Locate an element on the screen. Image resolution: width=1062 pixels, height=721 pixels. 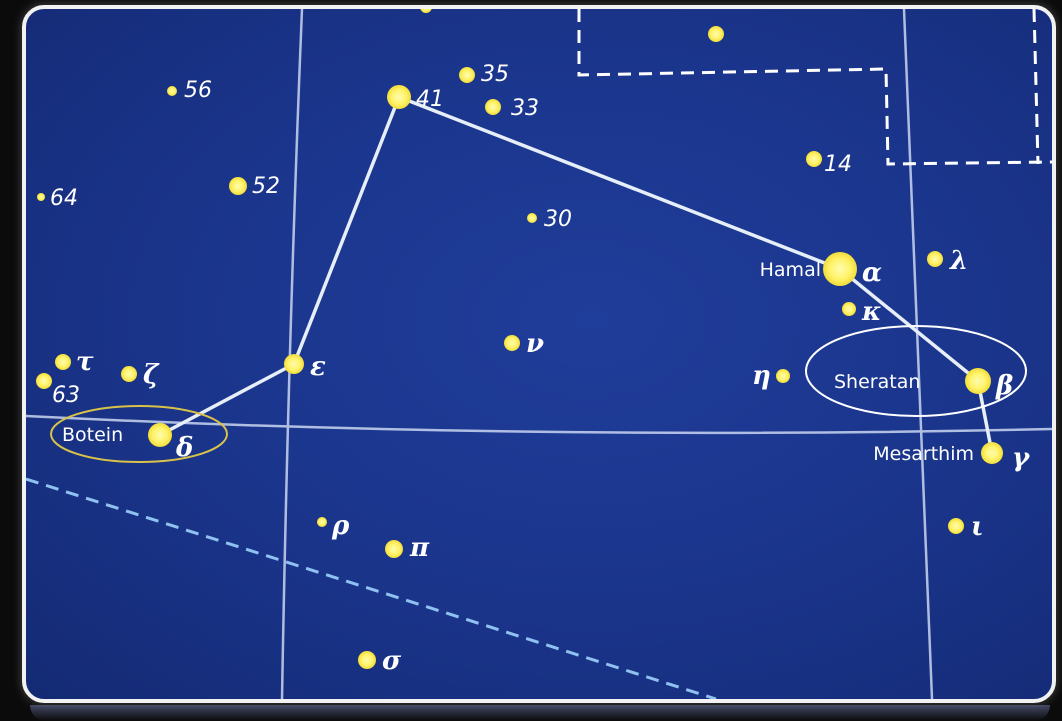
label-56: 56 is located at coordinates (198, 90).